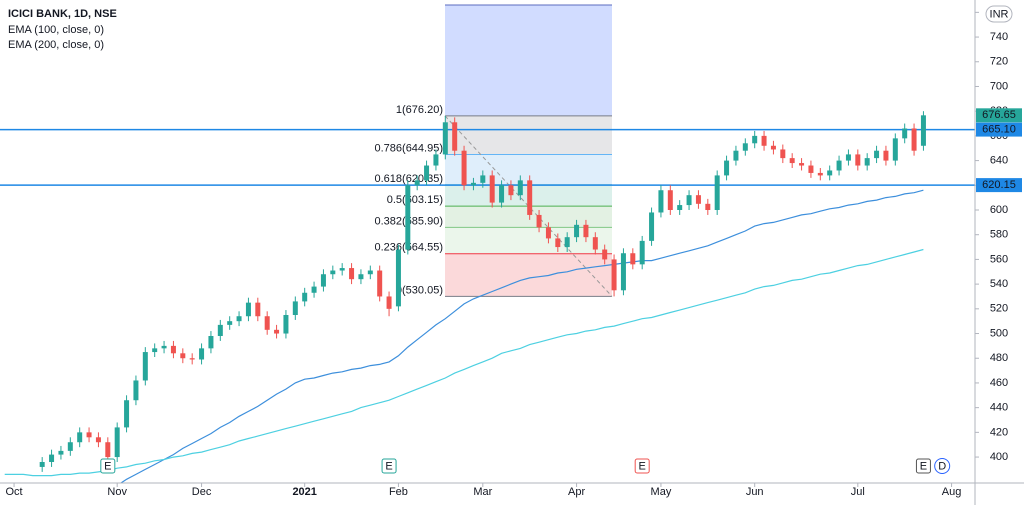 Image resolution: width=1024 pixels, height=505 pixels. I want to click on y-tick-label: 500, so click(999, 333).